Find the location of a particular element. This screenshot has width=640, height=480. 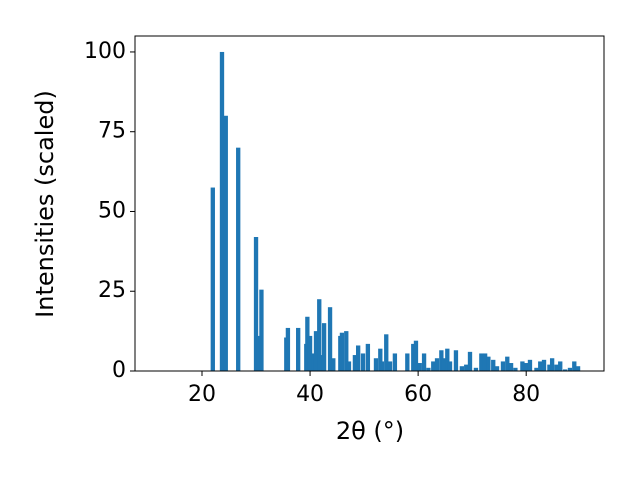

y-axis-label: Intensities (scaled) is located at coordinates (45, 204).